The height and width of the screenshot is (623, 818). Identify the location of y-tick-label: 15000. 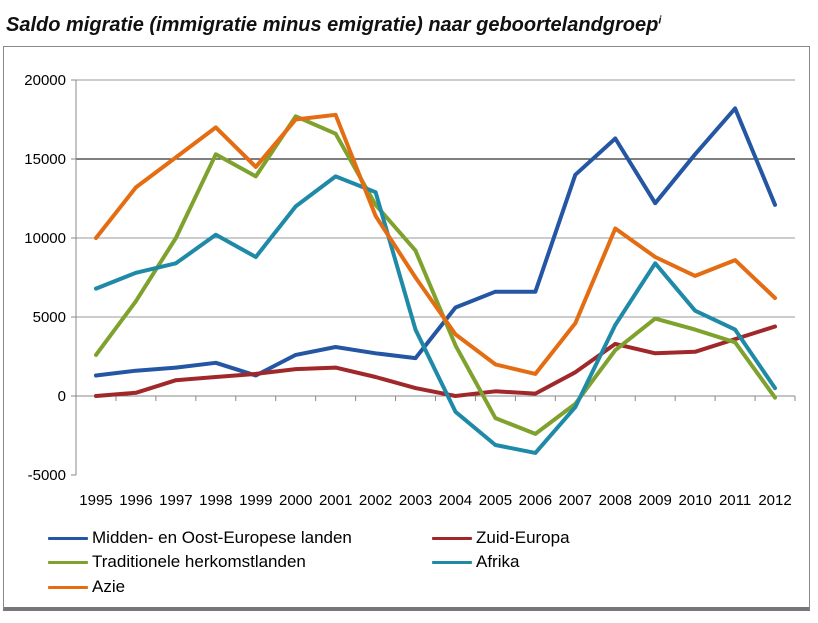
(45, 159).